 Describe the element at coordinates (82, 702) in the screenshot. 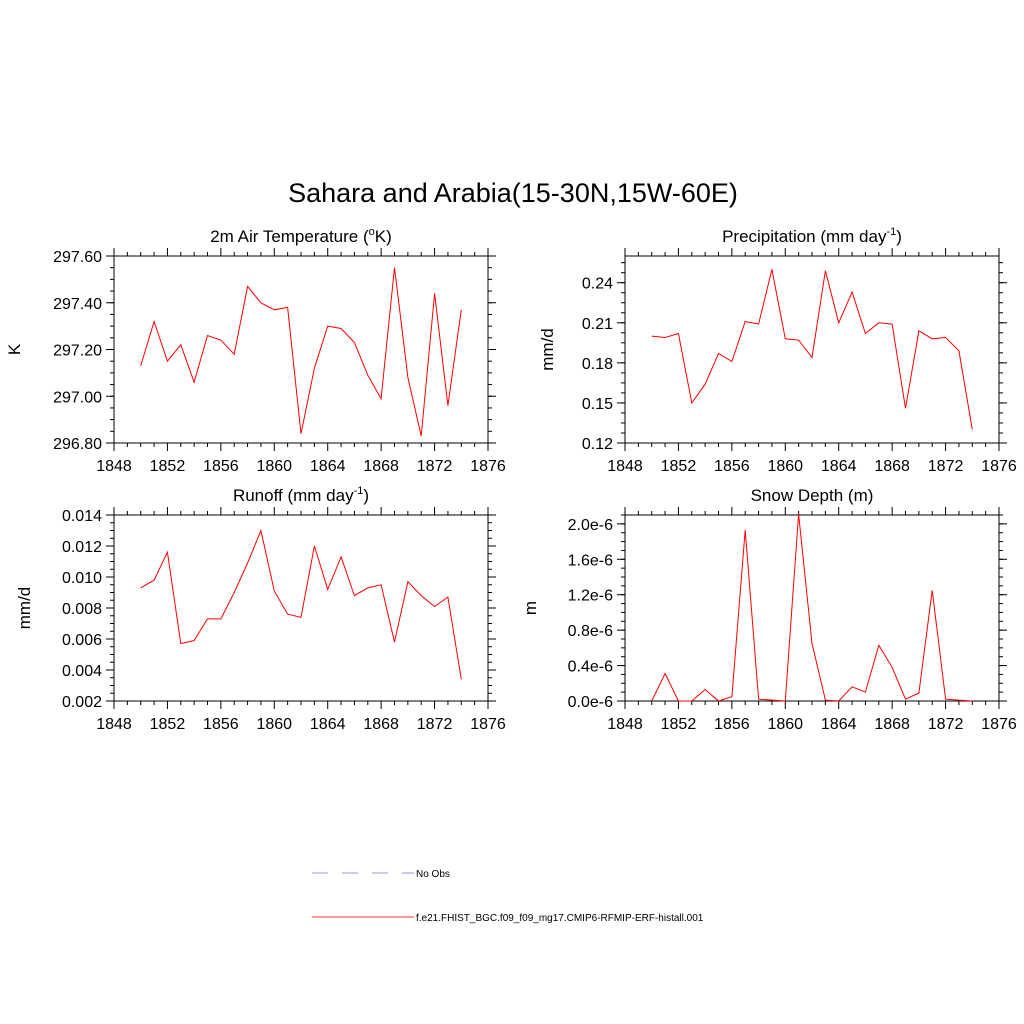

I see `y-tick-label: 0.002` at that location.